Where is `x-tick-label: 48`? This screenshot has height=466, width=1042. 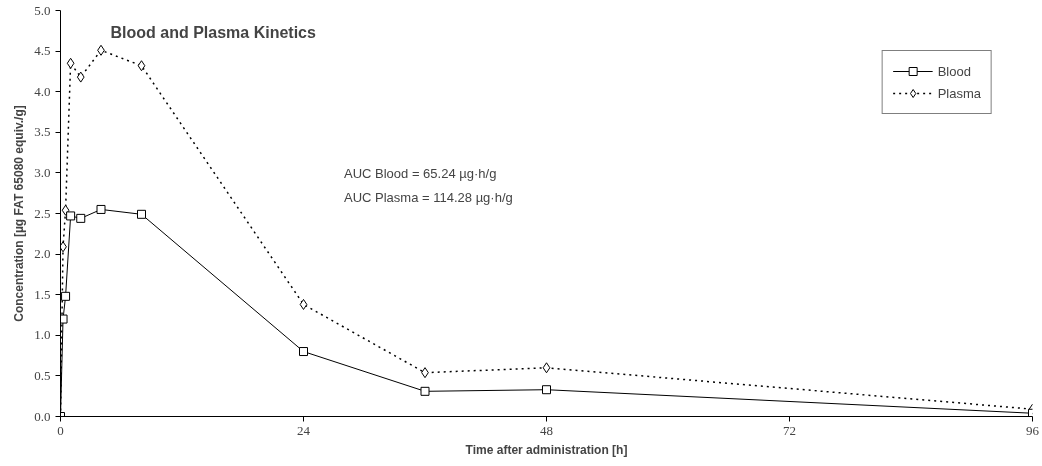 x-tick-label: 48 is located at coordinates (546, 430).